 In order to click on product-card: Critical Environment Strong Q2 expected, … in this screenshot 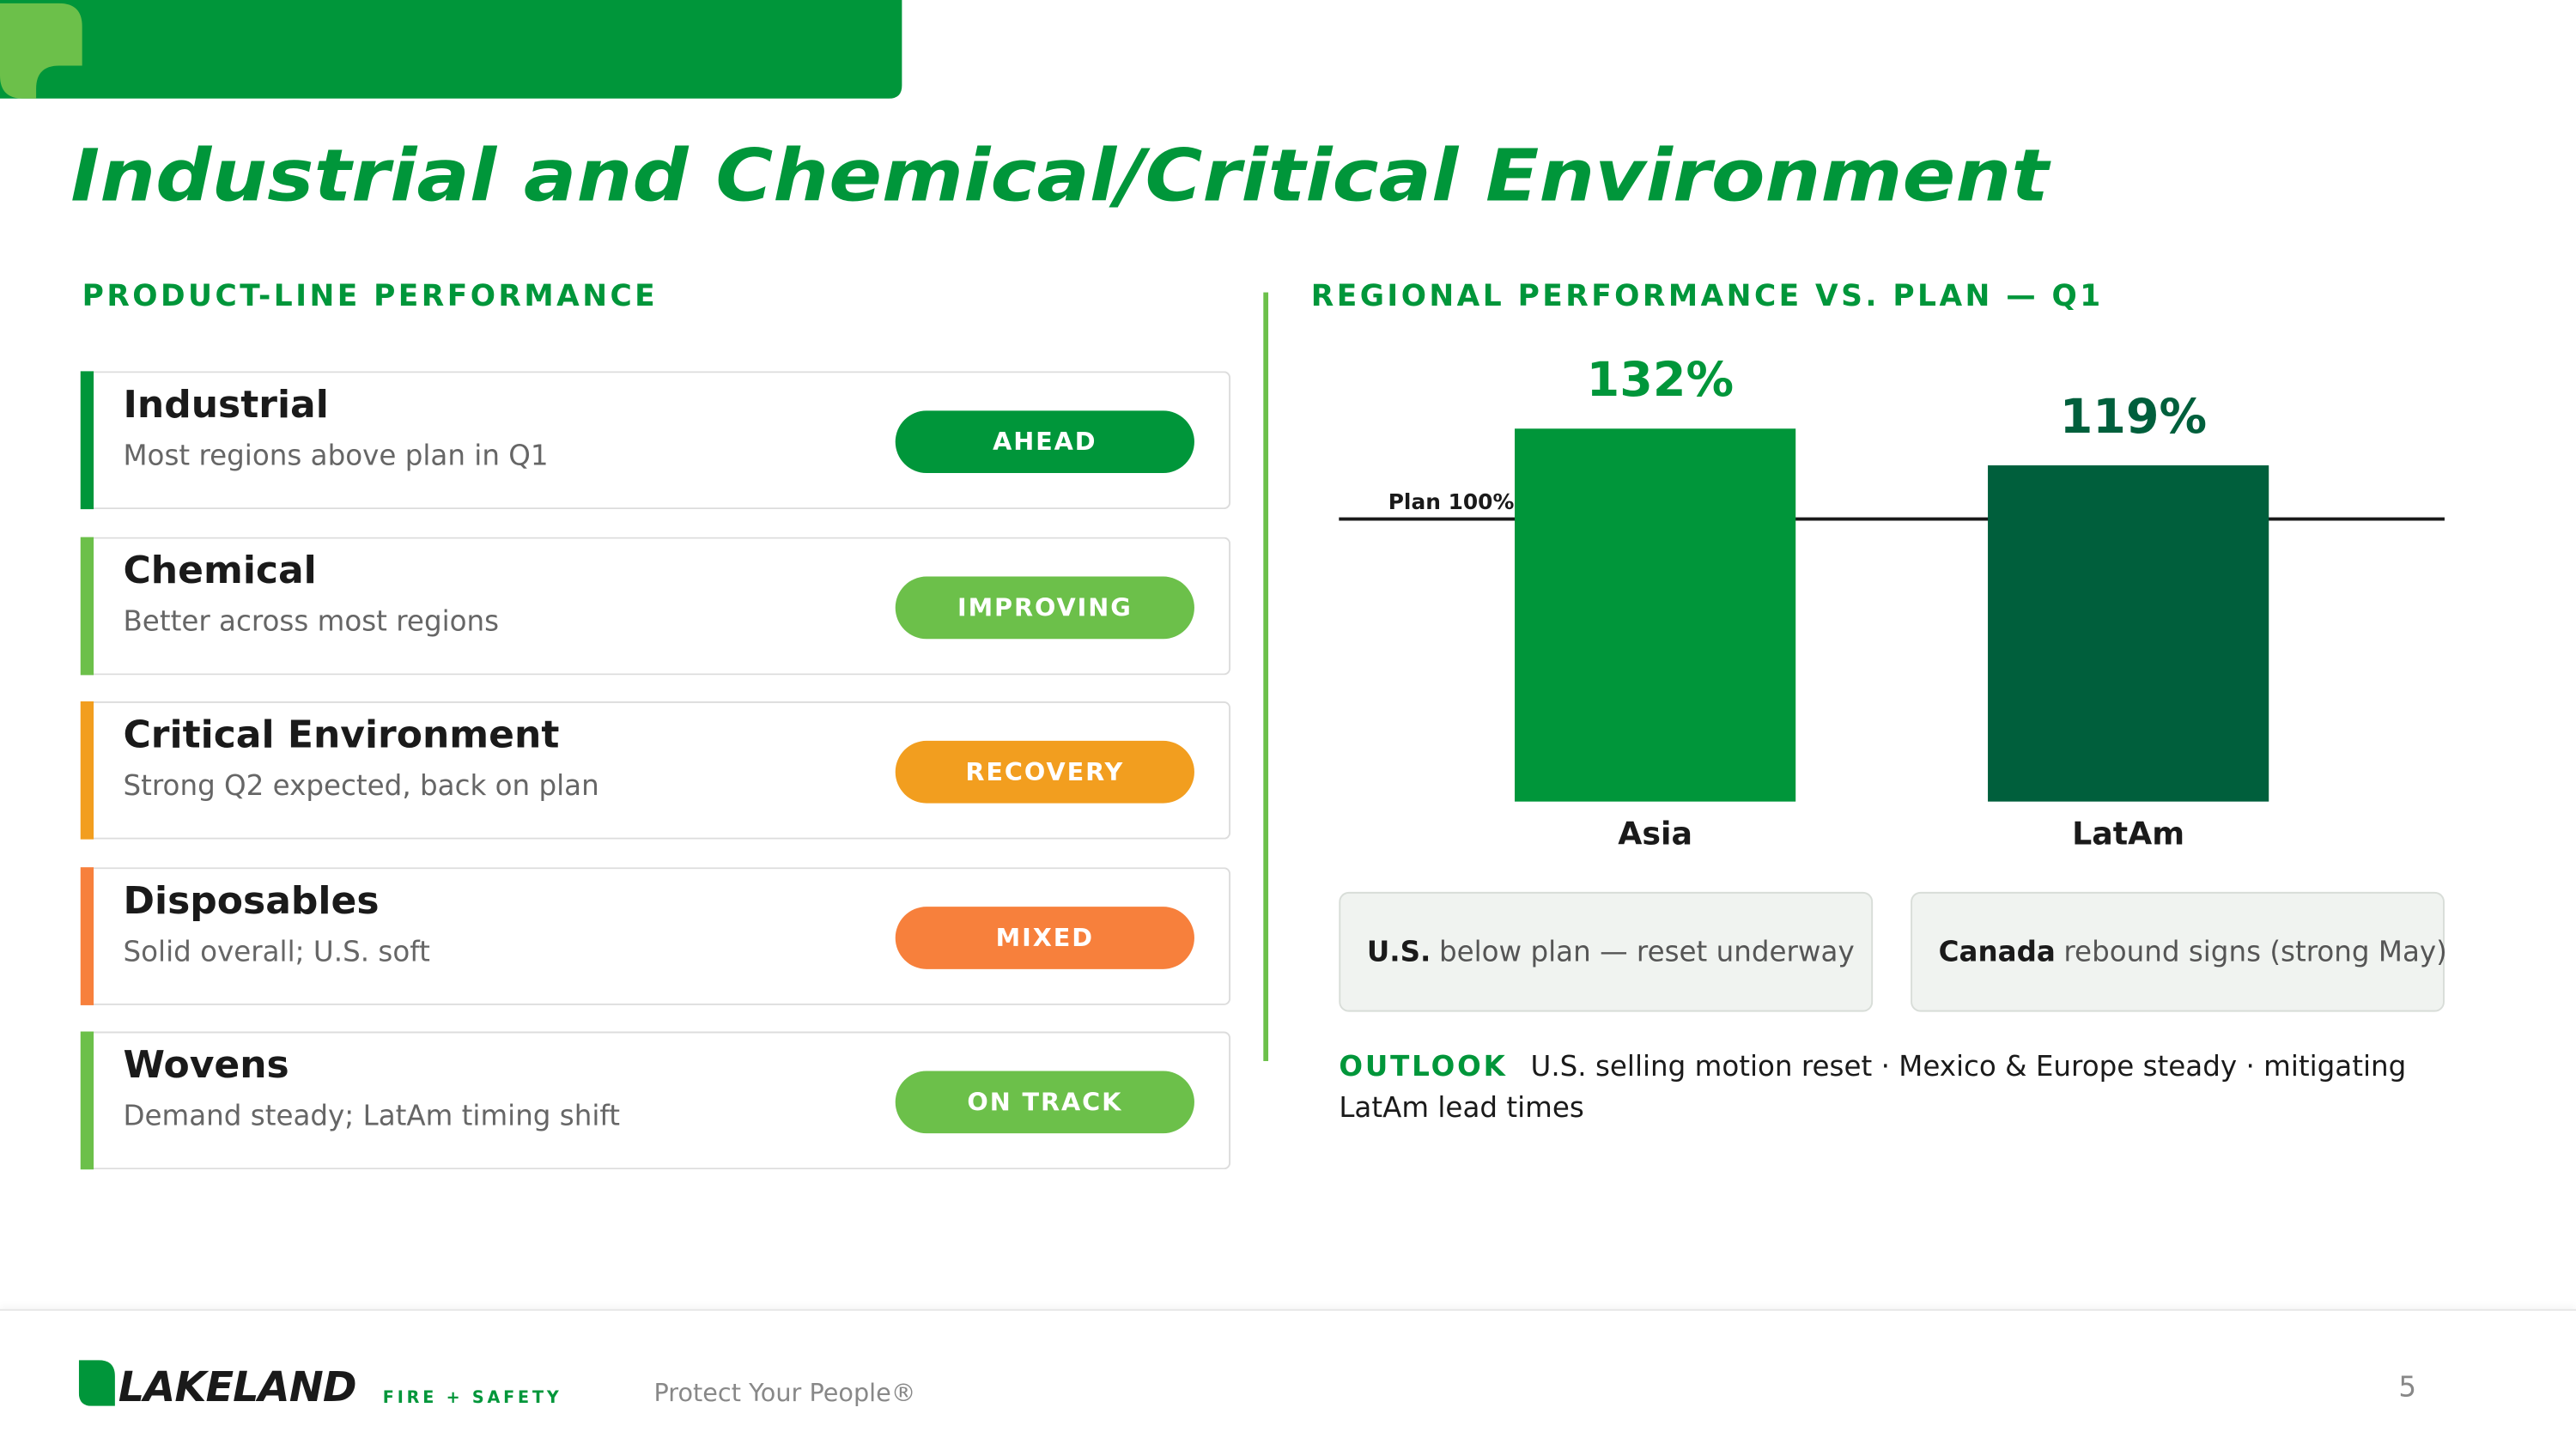, I will do `click(655, 771)`.